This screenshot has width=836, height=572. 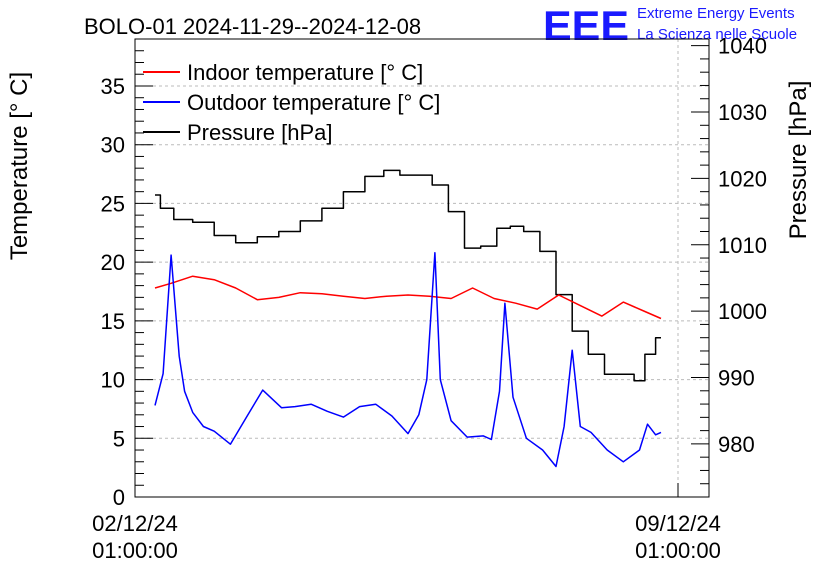 I want to click on chart-title: BOLO-01 2024-11-29--2024-12-08, so click(x=252, y=26).